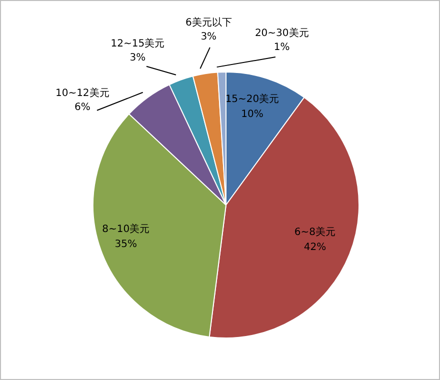  What do you see at coordinates (315, 248) in the screenshot?
I see `data-label: 42%` at bounding box center [315, 248].